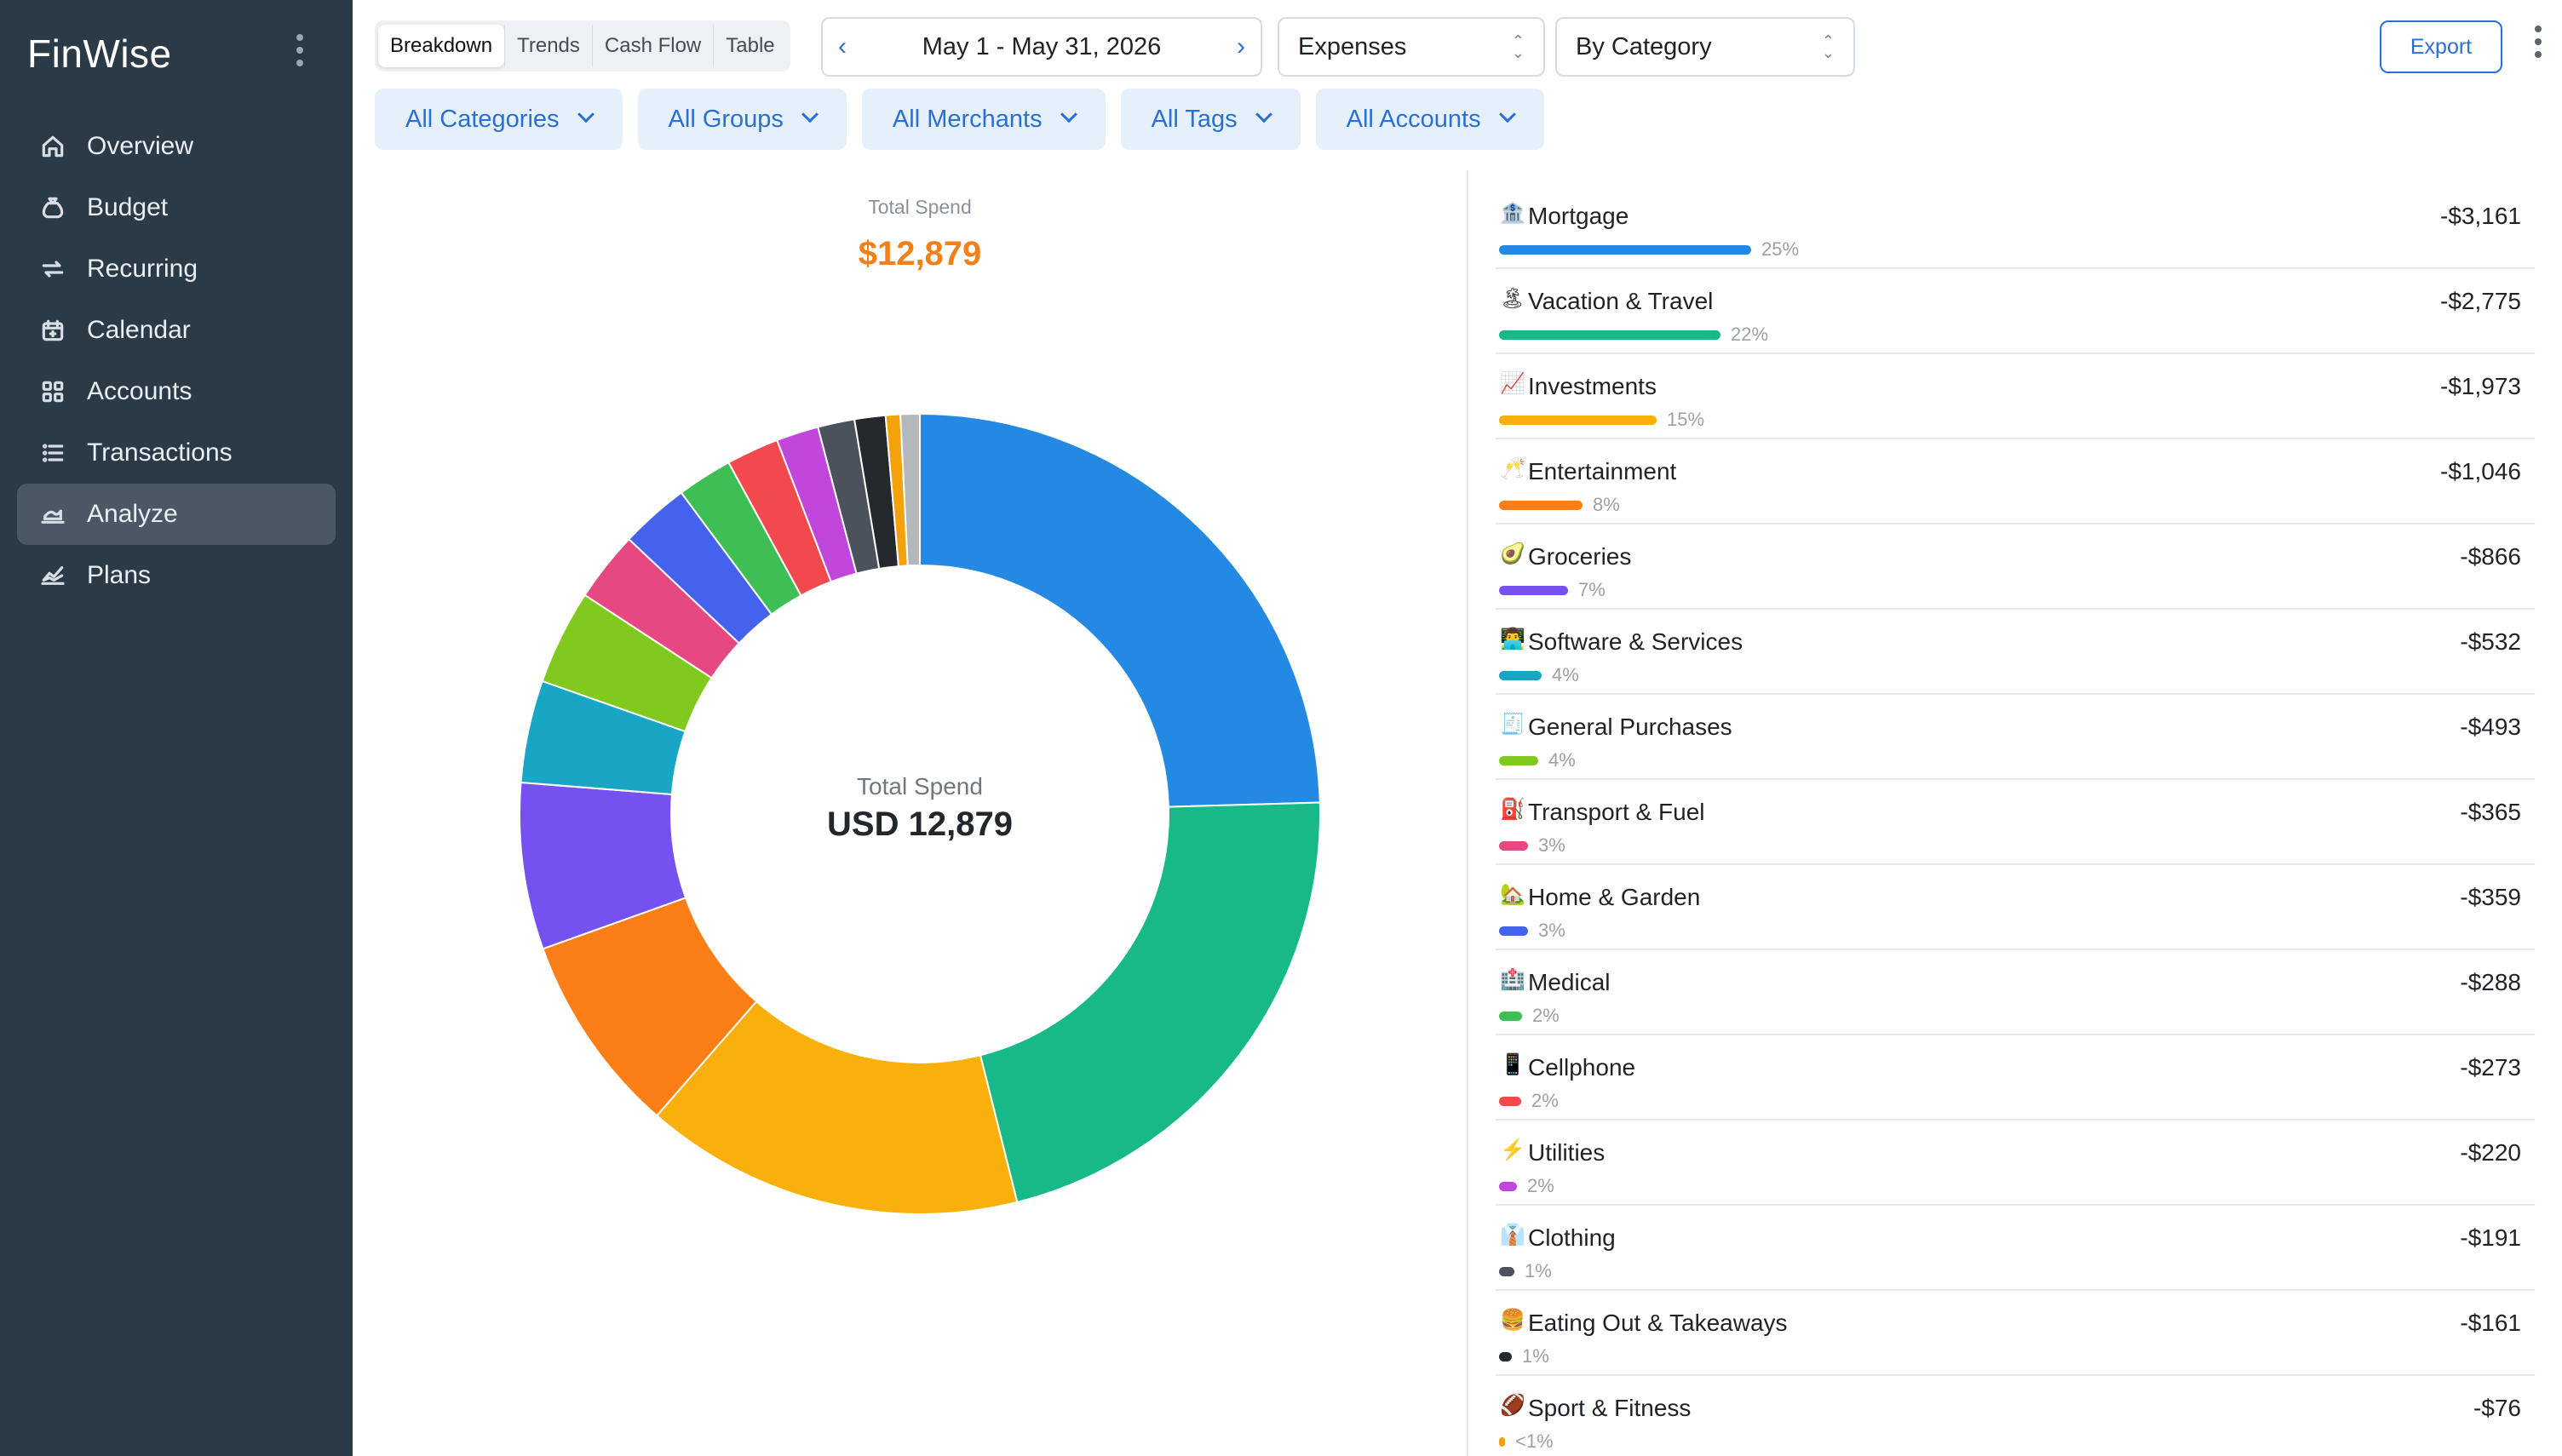  I want to click on category-amount: -$288, so click(2490, 982).